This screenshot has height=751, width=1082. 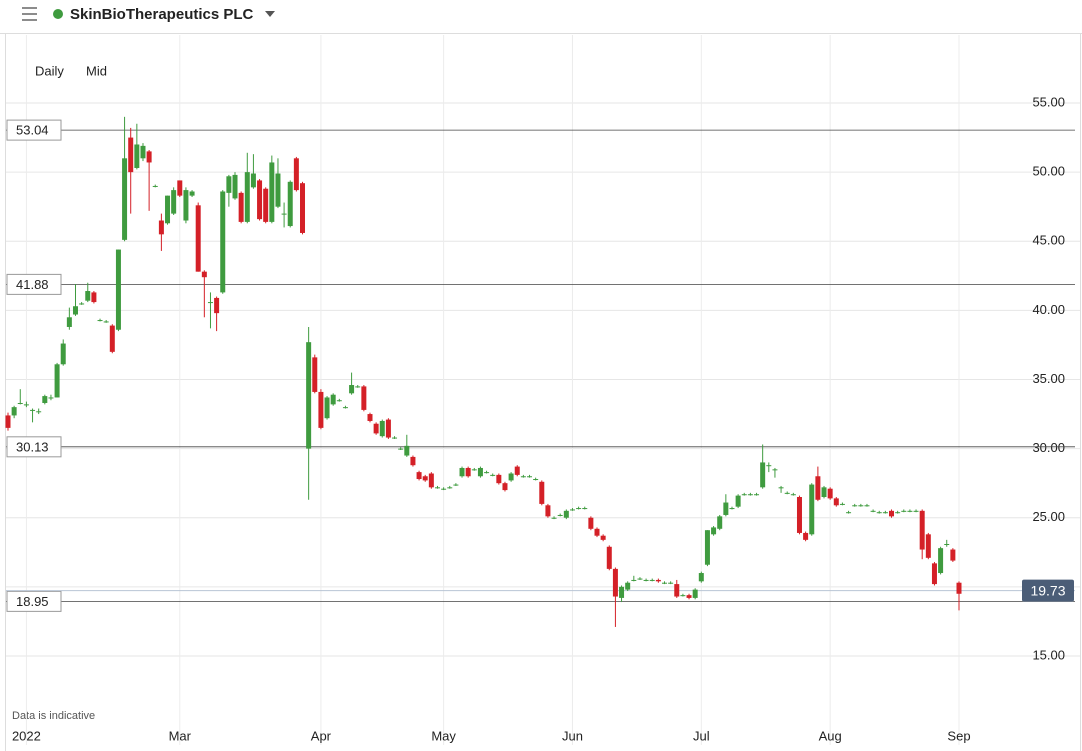 I want to click on y-tick-label: 30.00, so click(x=1048, y=447).